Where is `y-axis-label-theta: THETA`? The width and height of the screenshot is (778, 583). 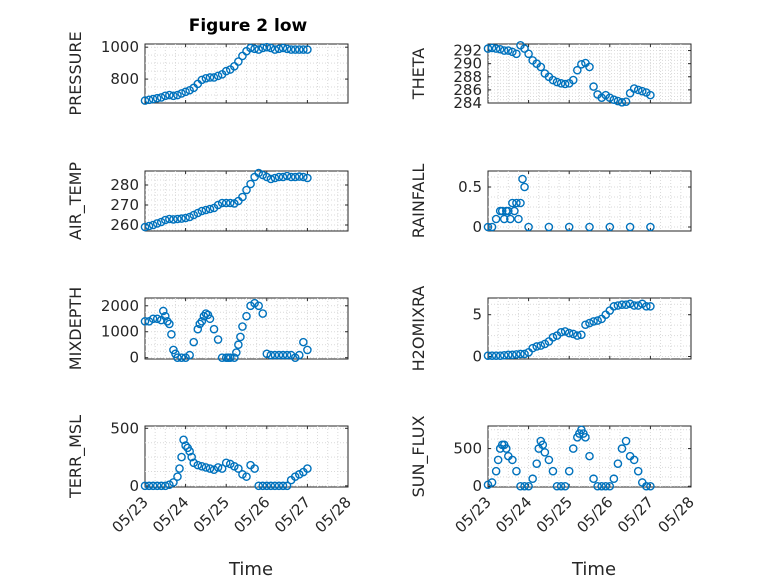 y-axis-label-theta: THETA is located at coordinates (418, 74).